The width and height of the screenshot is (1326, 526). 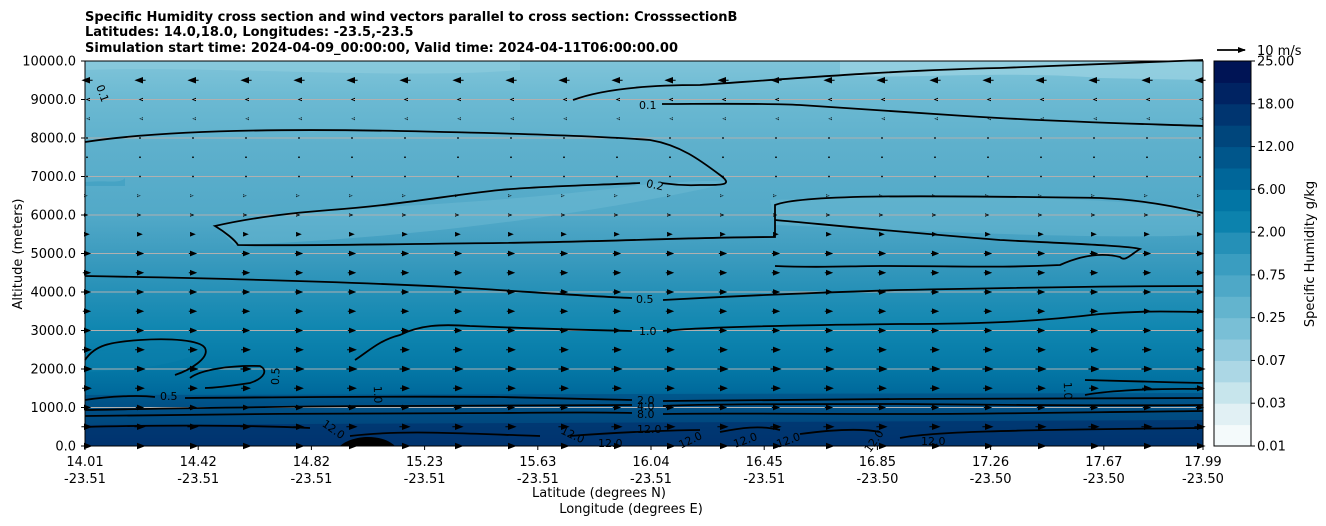 What do you see at coordinates (54, 139) in the screenshot?
I see `y-tick-label: 8000.0` at bounding box center [54, 139].